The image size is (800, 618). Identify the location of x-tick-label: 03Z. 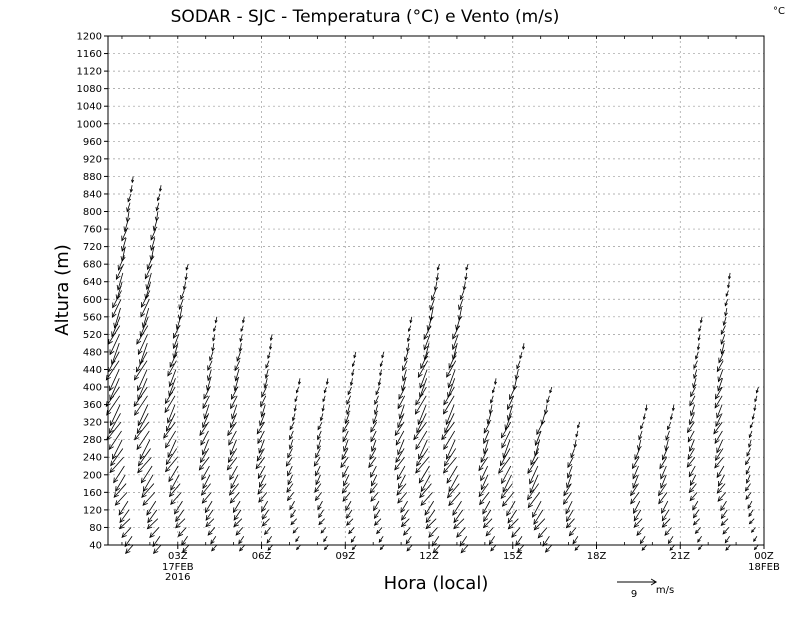
(178, 556).